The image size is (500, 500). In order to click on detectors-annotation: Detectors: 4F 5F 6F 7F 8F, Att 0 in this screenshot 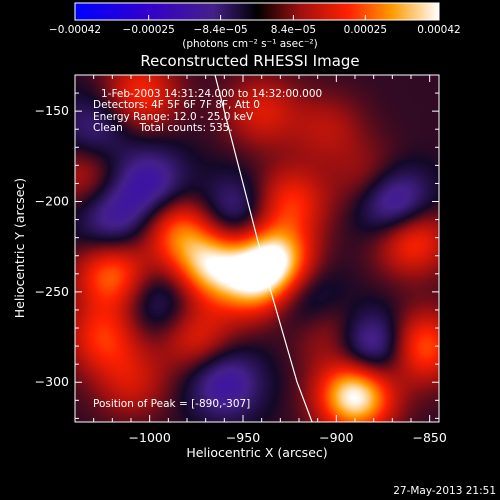, I will do `click(176, 105)`.